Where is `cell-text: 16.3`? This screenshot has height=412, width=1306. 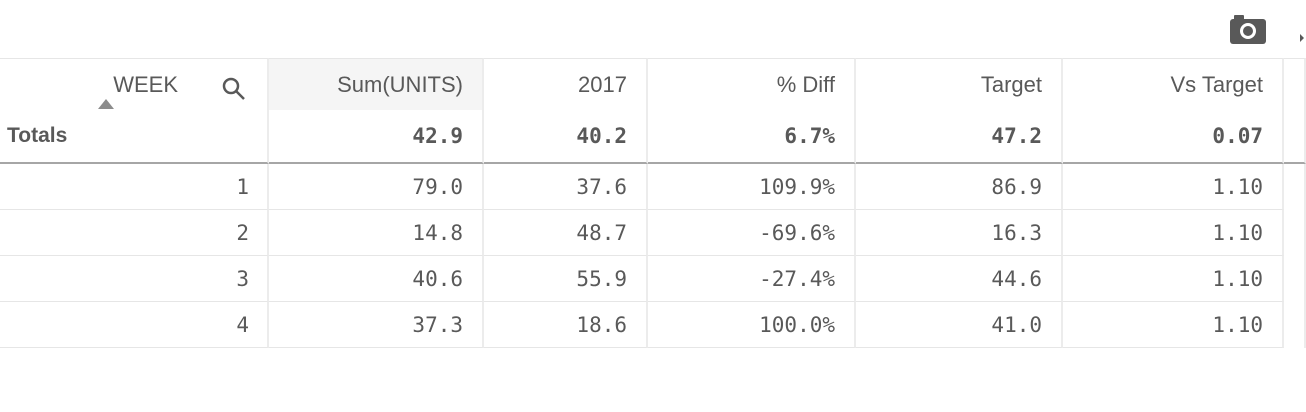 cell-text: 16.3 is located at coordinates (1016, 232).